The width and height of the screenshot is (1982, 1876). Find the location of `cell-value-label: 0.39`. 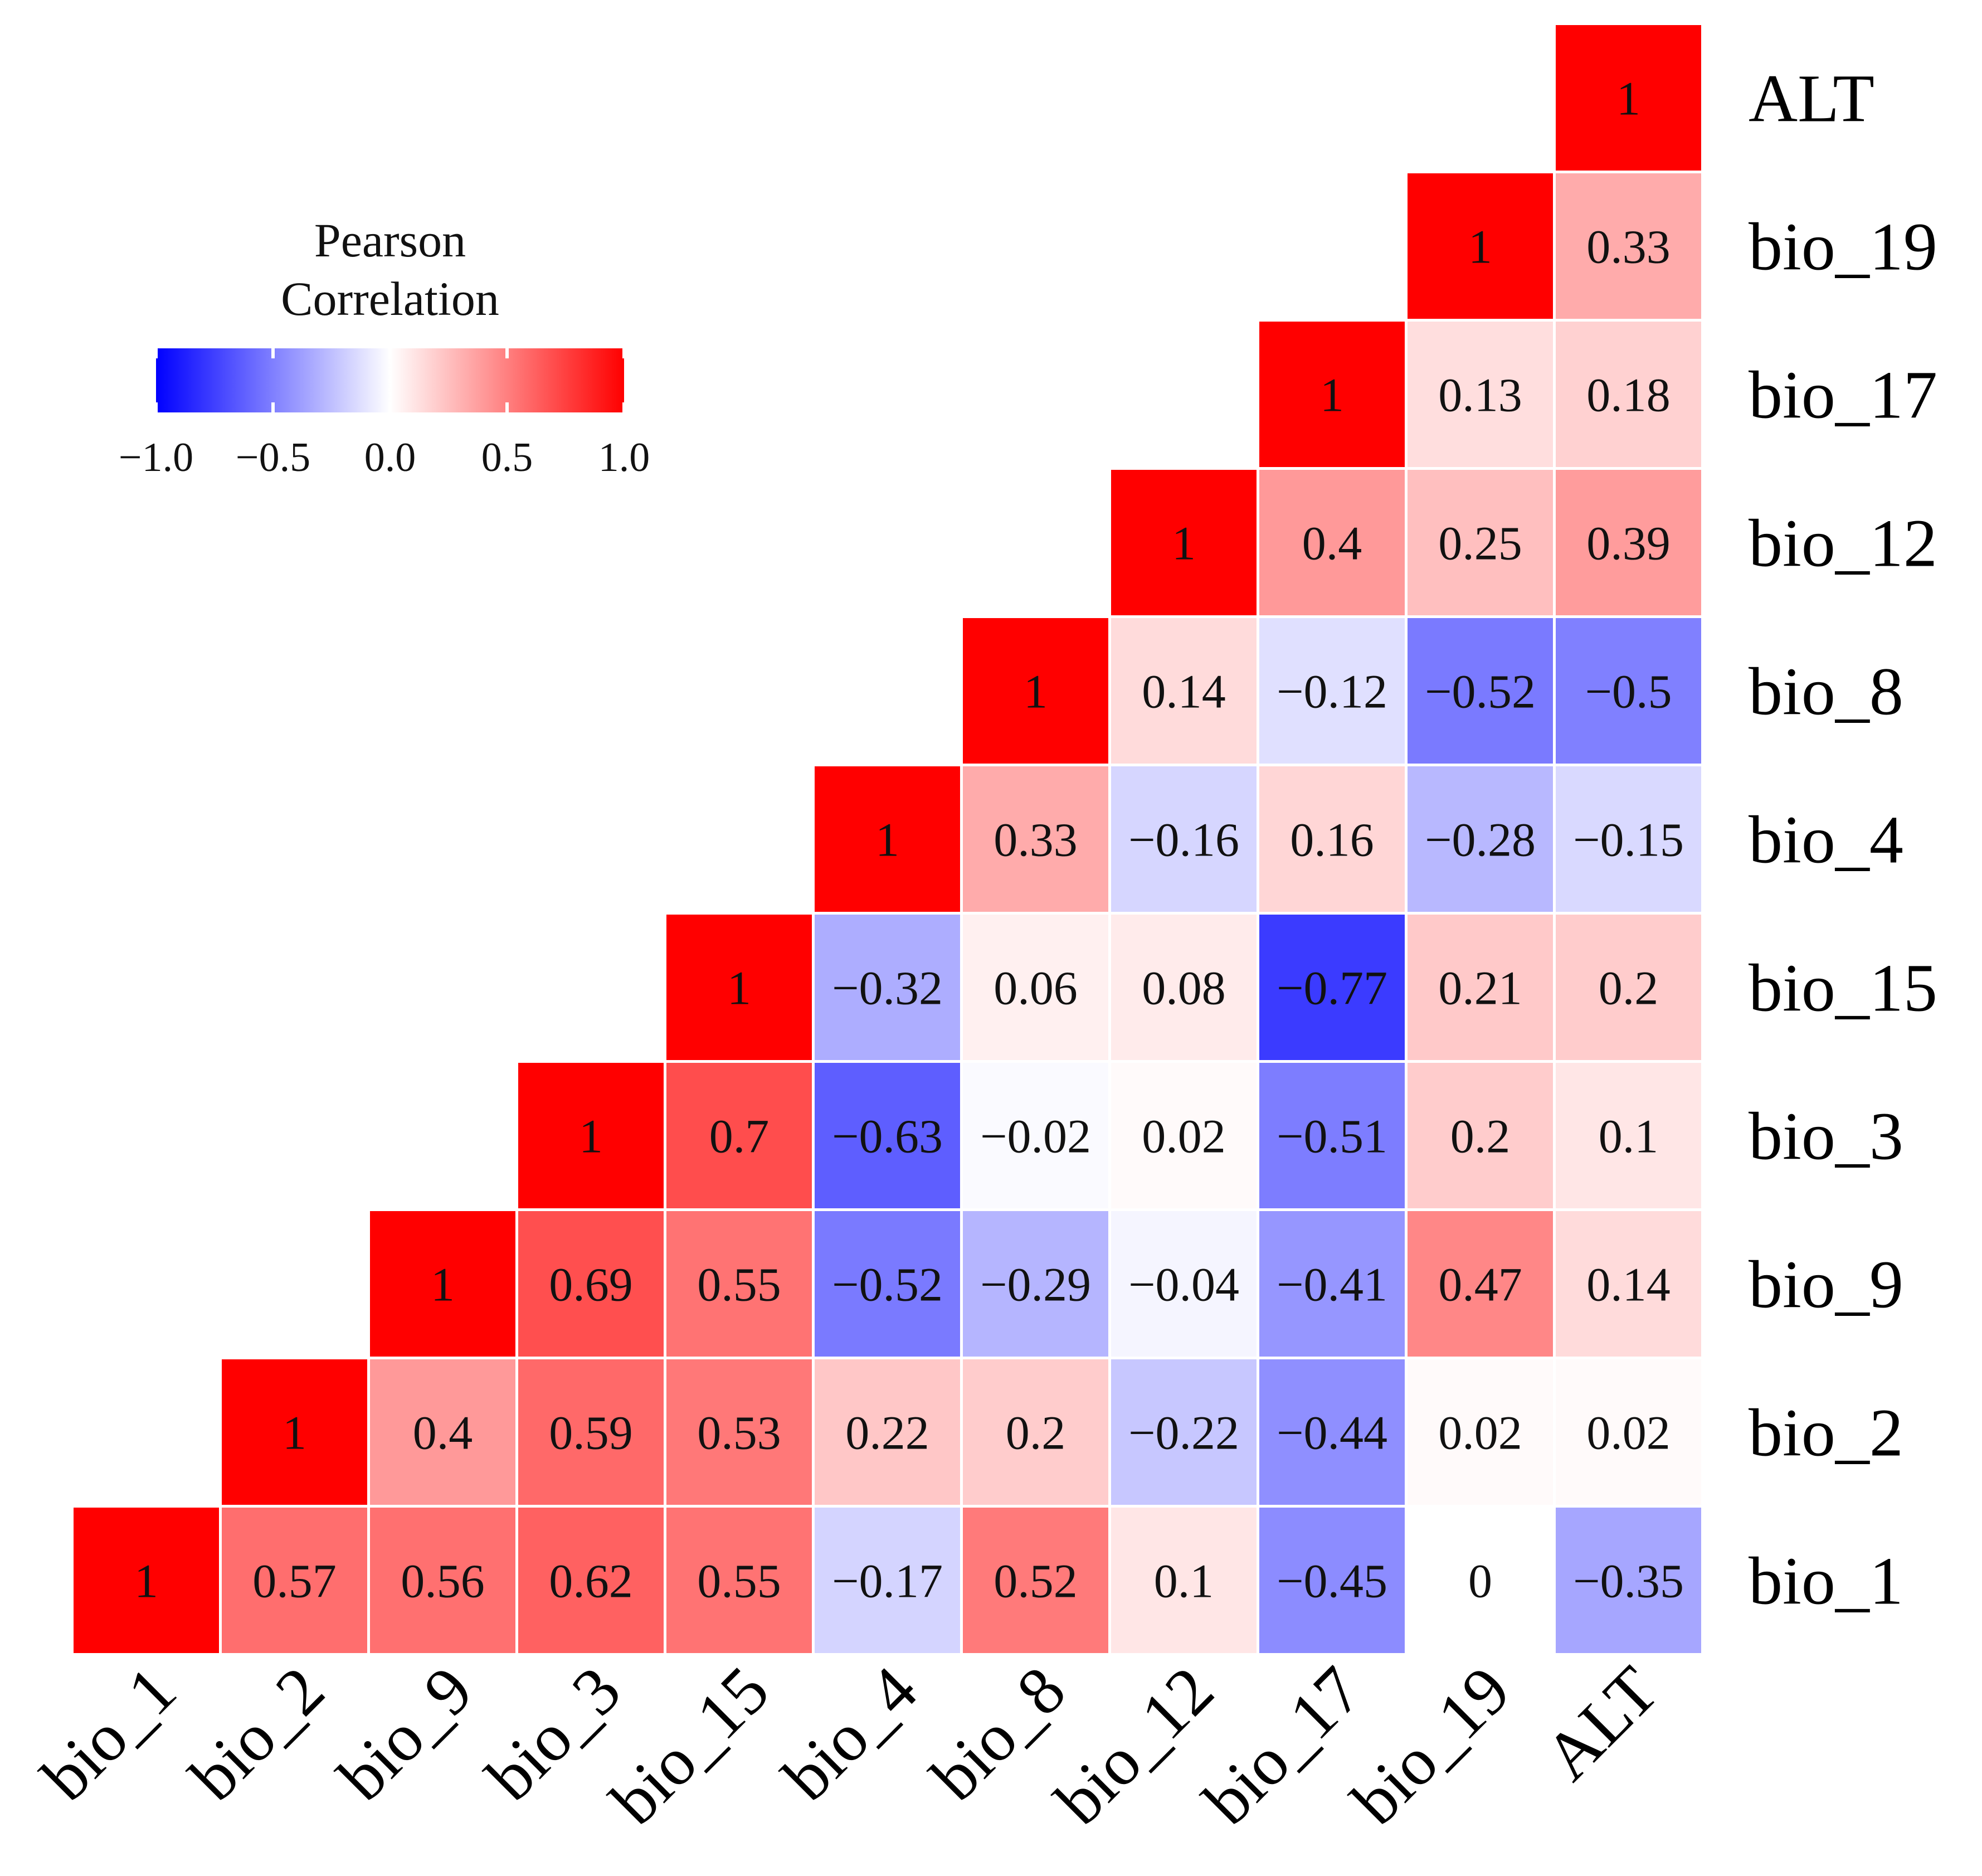

cell-value-label: 0.39 is located at coordinates (1628, 543).